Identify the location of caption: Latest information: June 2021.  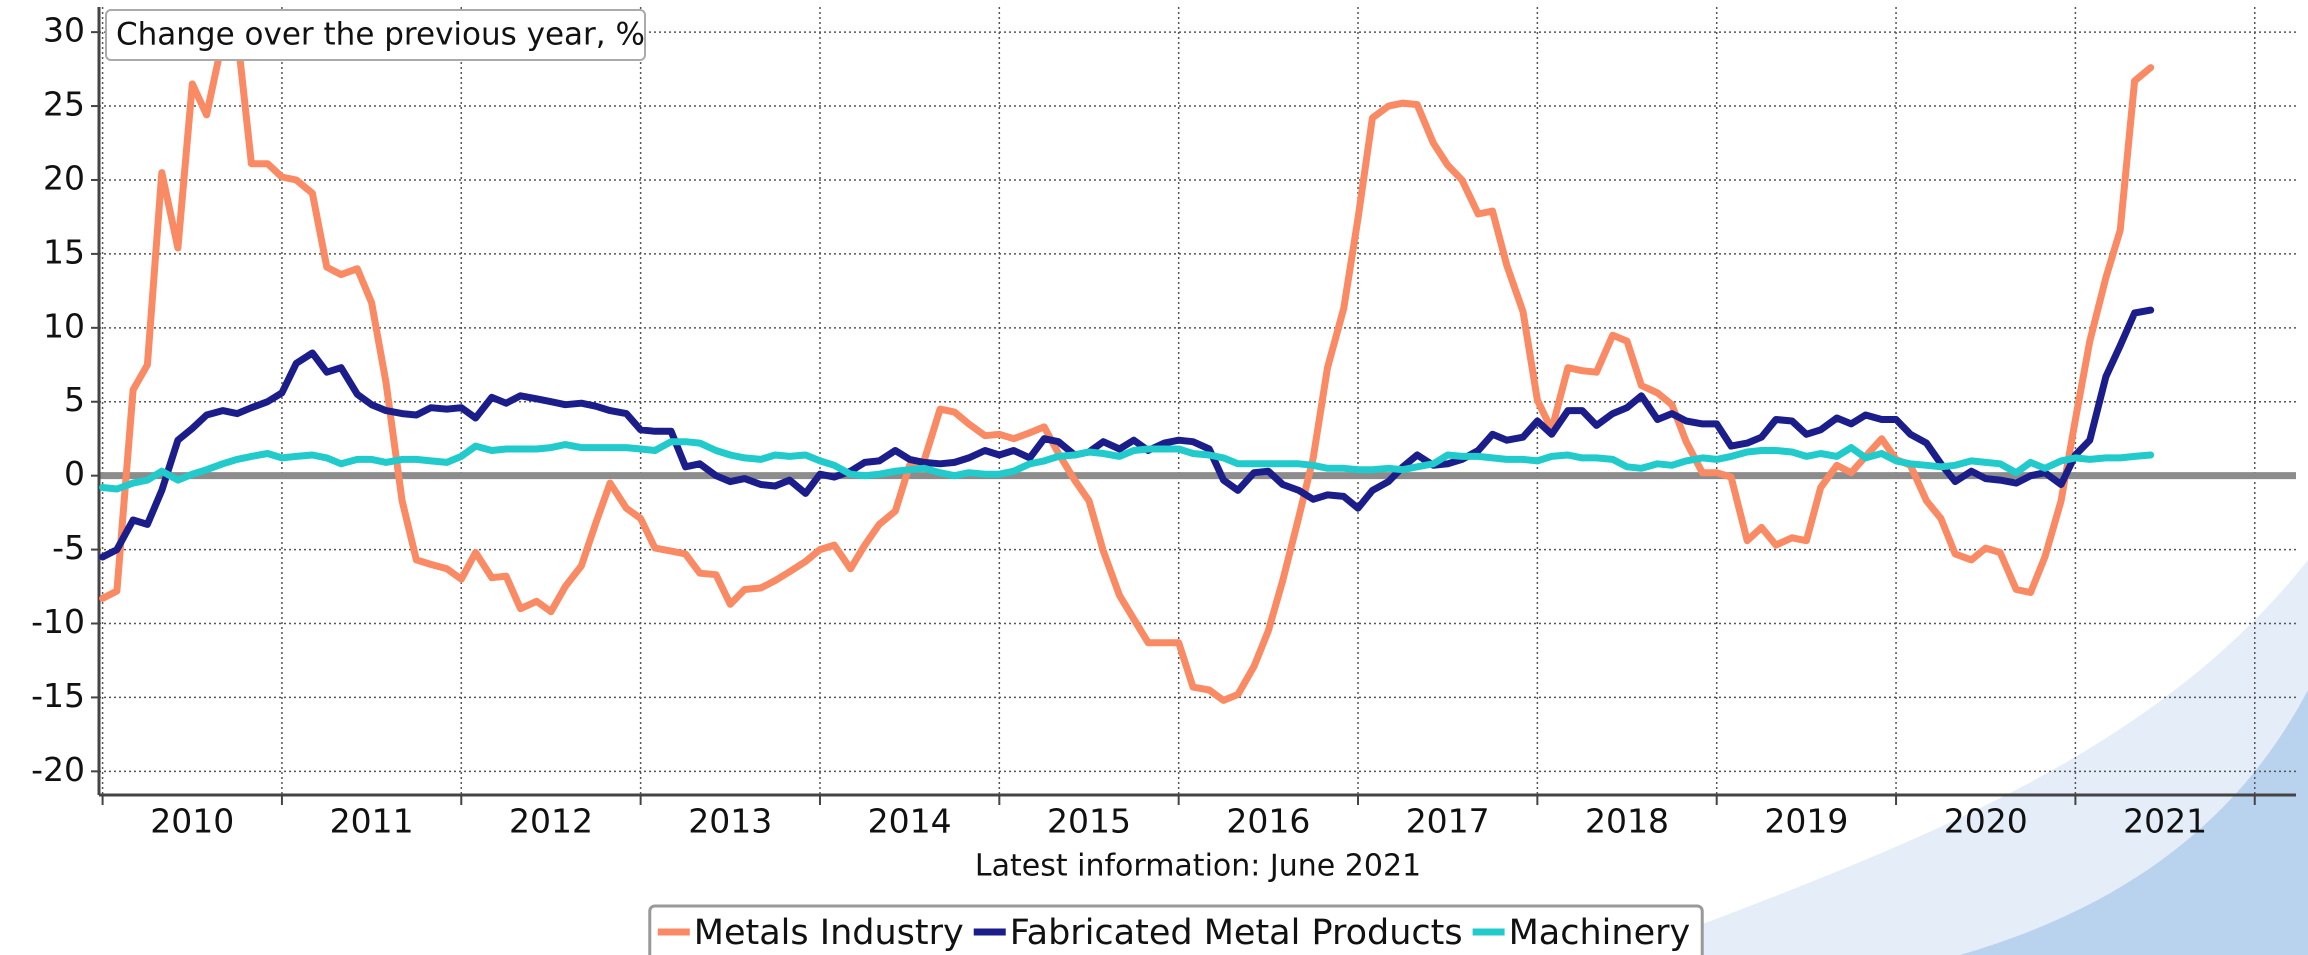
(1198, 866).